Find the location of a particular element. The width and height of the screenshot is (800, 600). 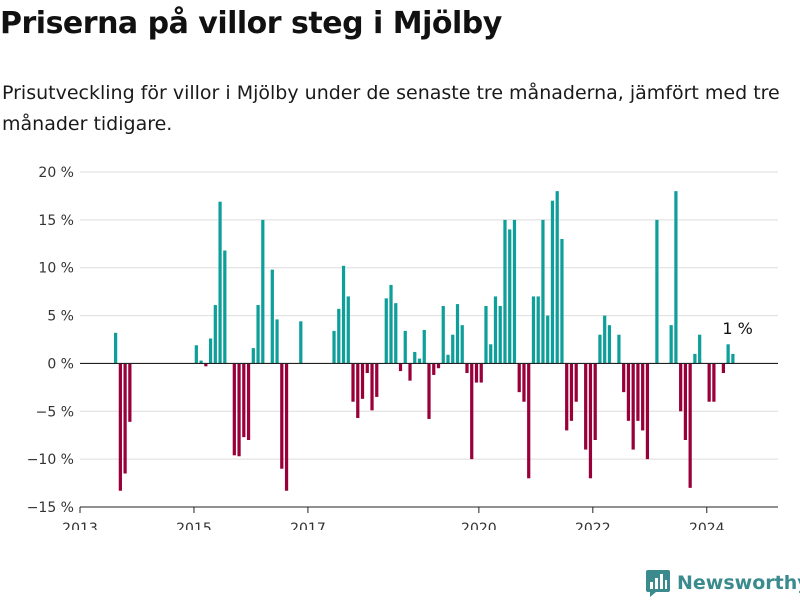

x-tick-label: 2022 is located at coordinates (593, 525).